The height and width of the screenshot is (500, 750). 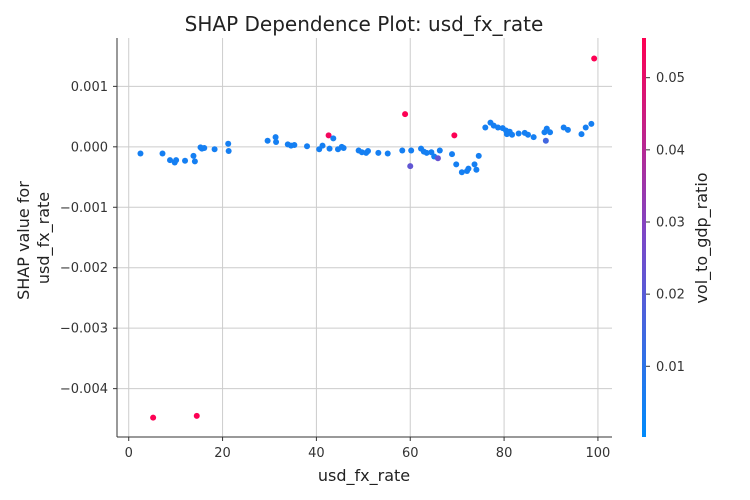 What do you see at coordinates (670, 78) in the screenshot?
I see `colorbar-tick-label: 0.05` at bounding box center [670, 78].